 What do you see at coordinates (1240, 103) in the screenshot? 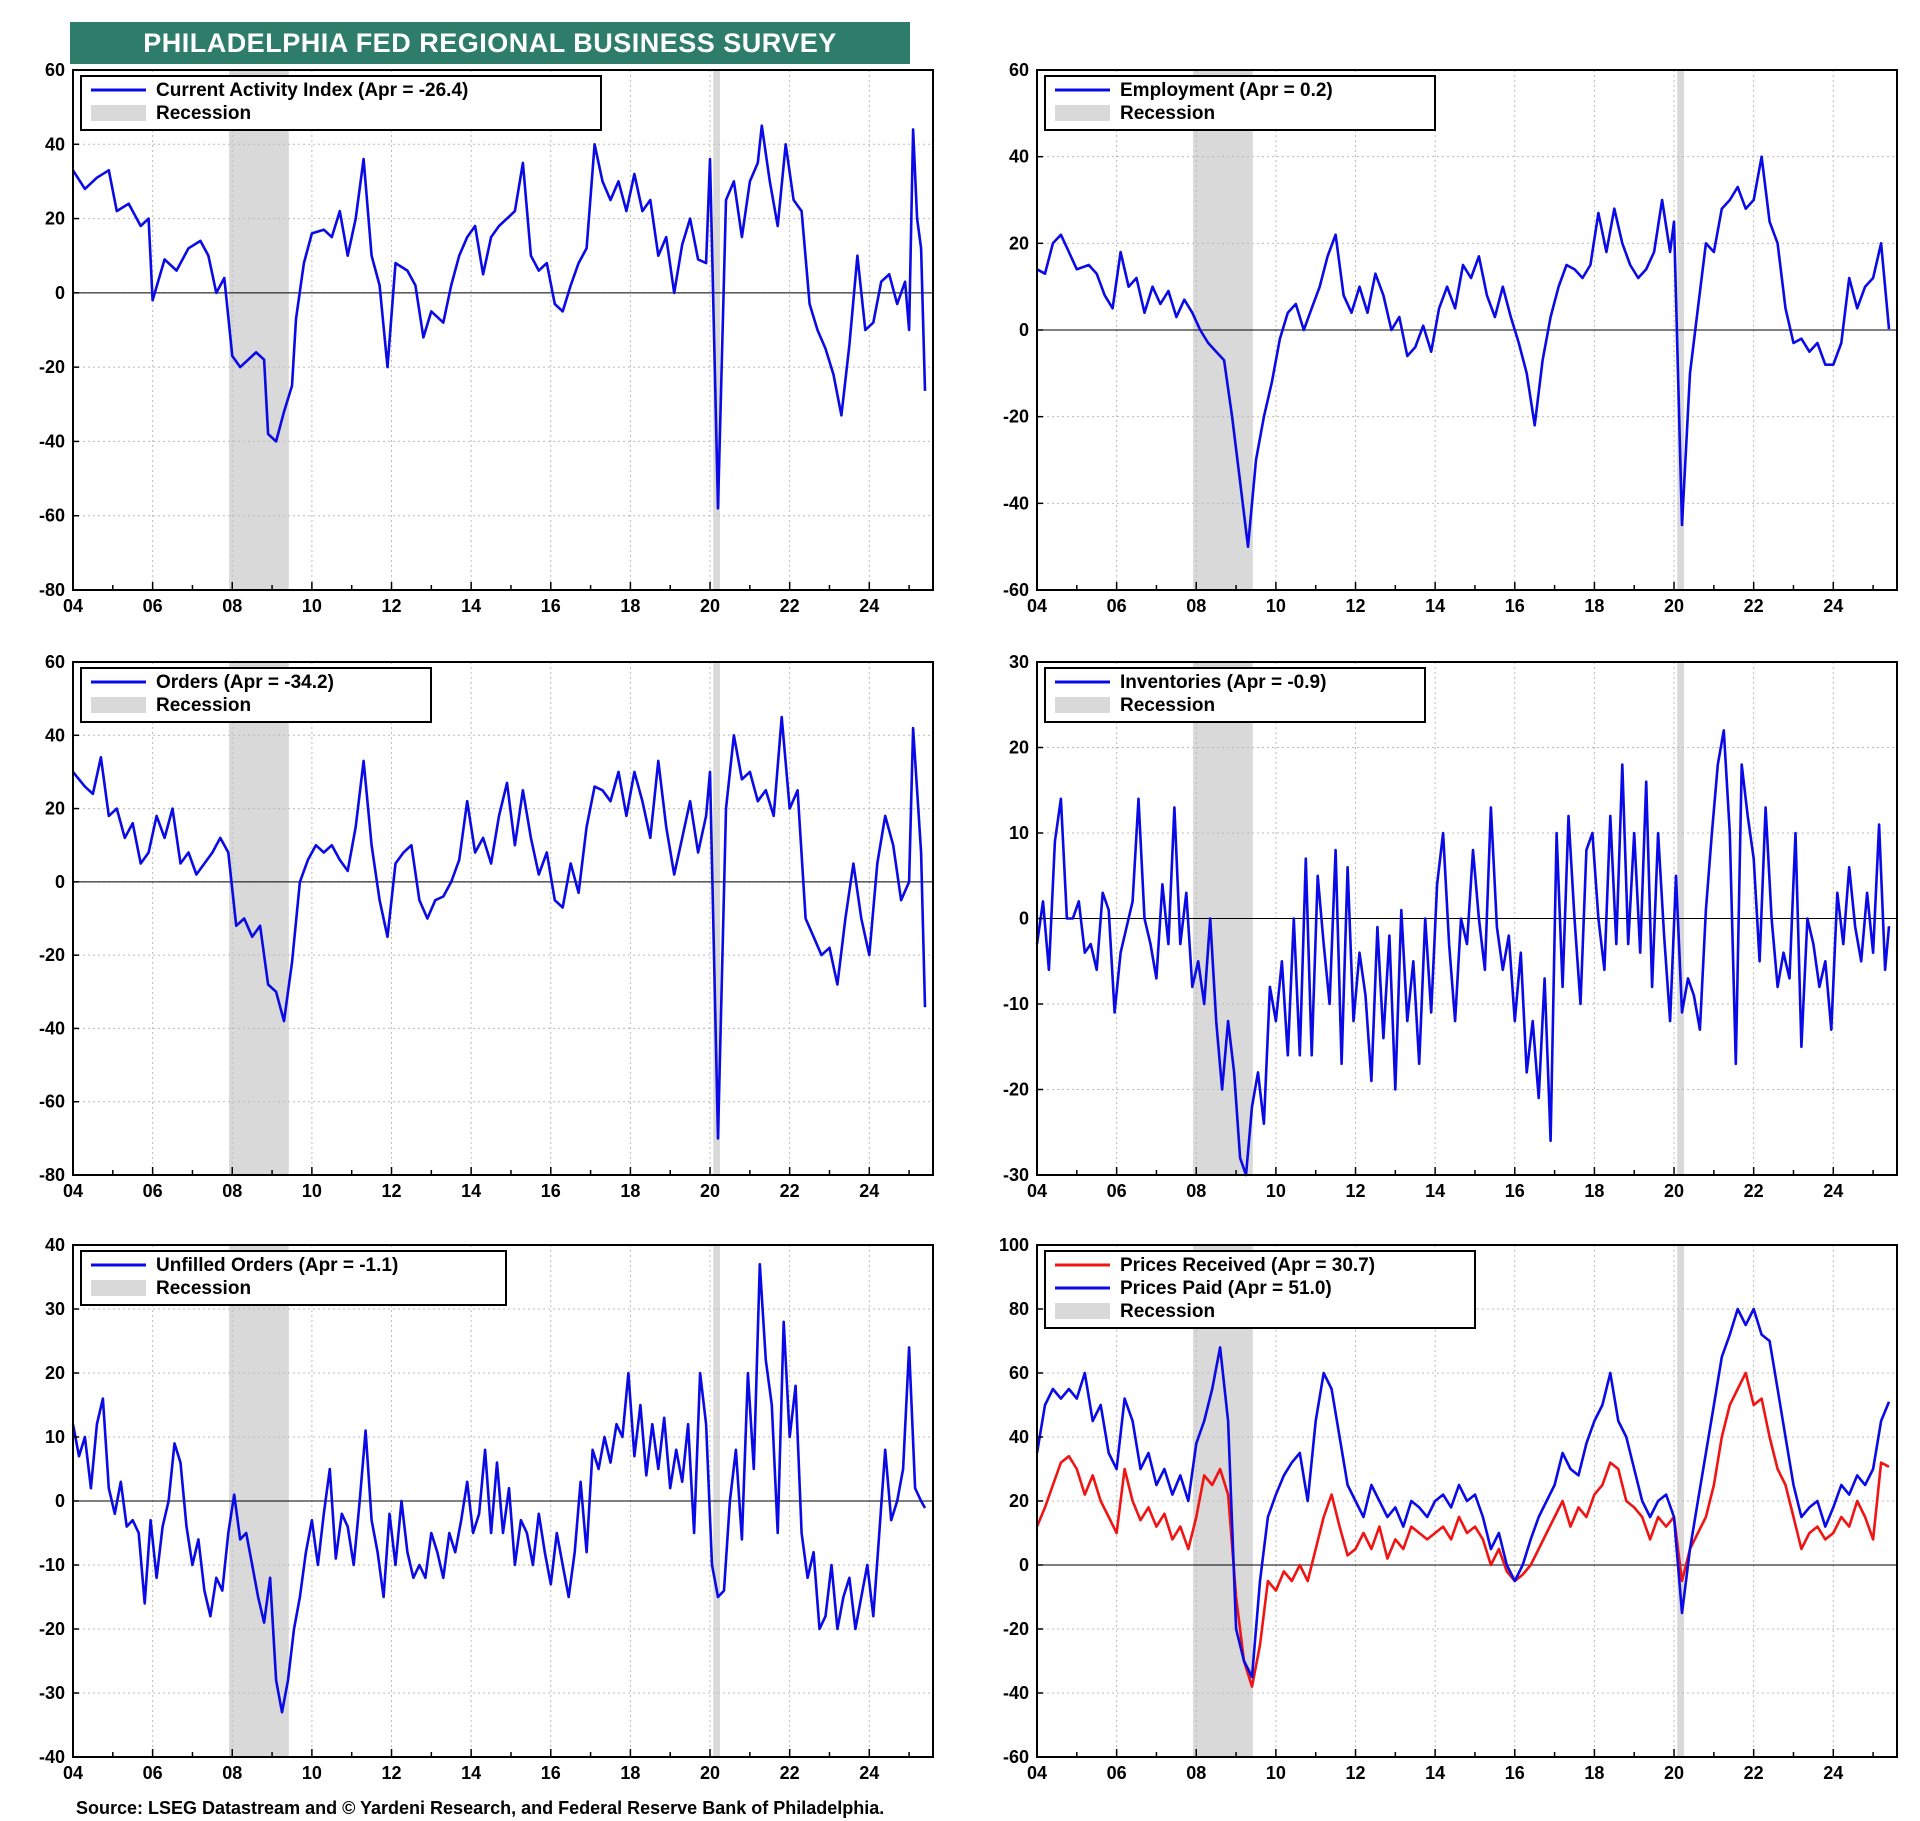
I see `chart-legend: Employment (Apr = 0.2)Recession` at bounding box center [1240, 103].